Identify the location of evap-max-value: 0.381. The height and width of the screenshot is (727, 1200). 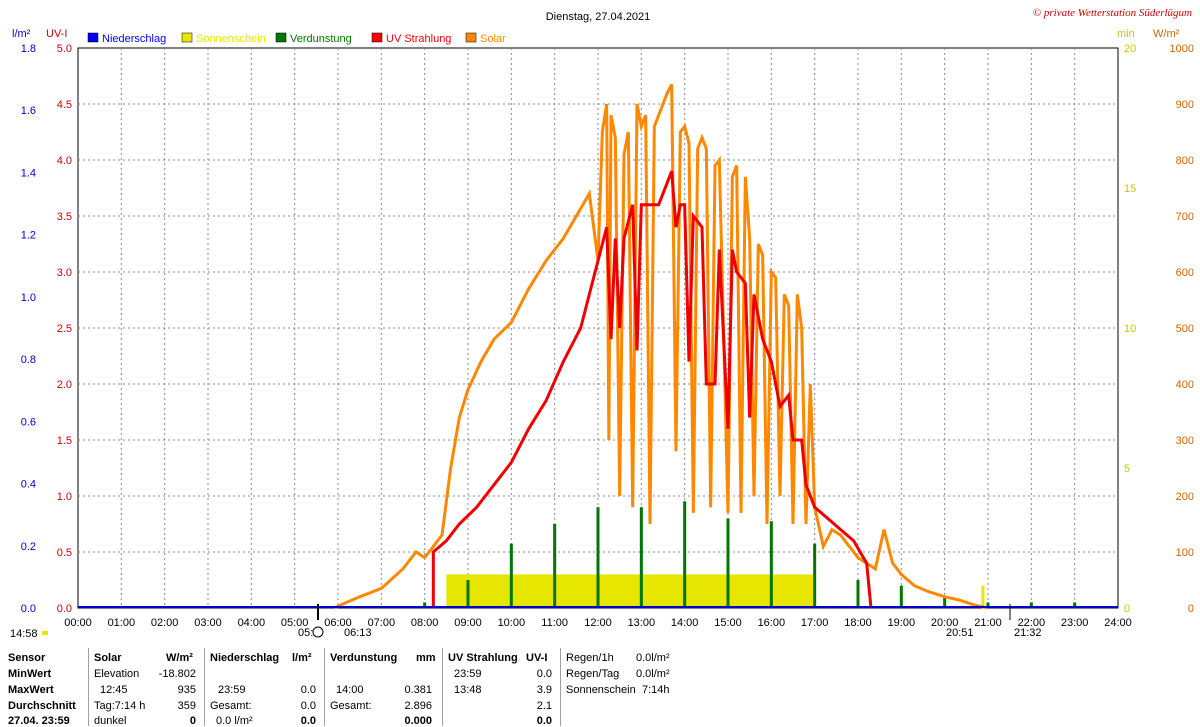
(418, 690).